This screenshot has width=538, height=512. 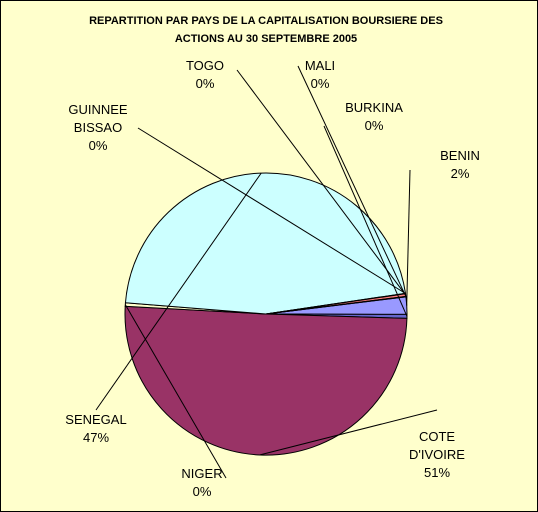 I want to click on slice-percent-benin: 2%, so click(x=460, y=173).